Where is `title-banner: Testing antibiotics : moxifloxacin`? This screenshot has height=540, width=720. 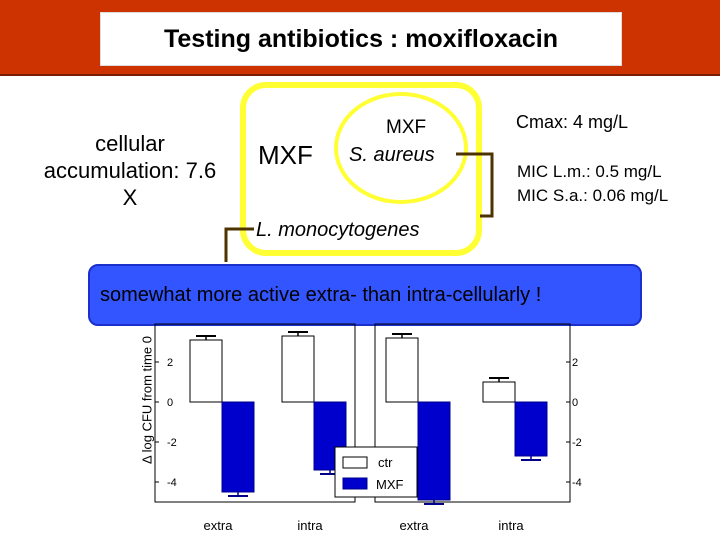 title-banner: Testing antibiotics : moxifloxacin is located at coordinates (360, 38).